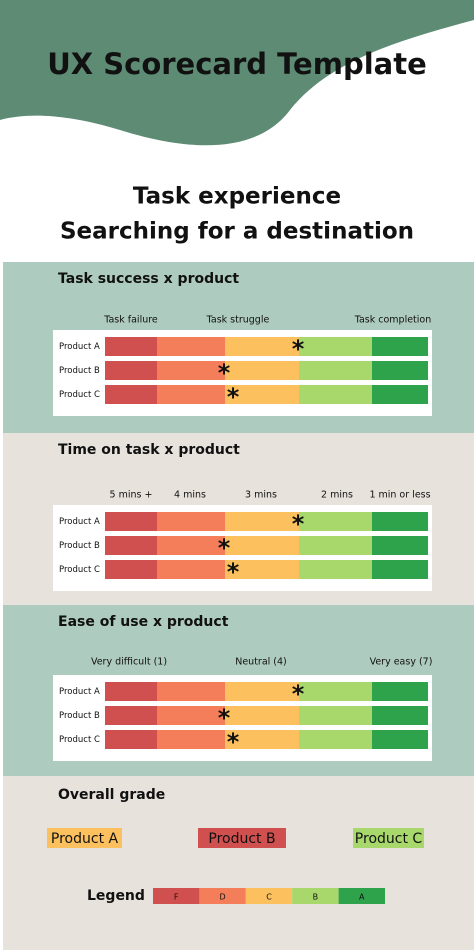  Describe the element at coordinates (190, 495) in the screenshot. I see `scale-label: 4 mins` at that location.